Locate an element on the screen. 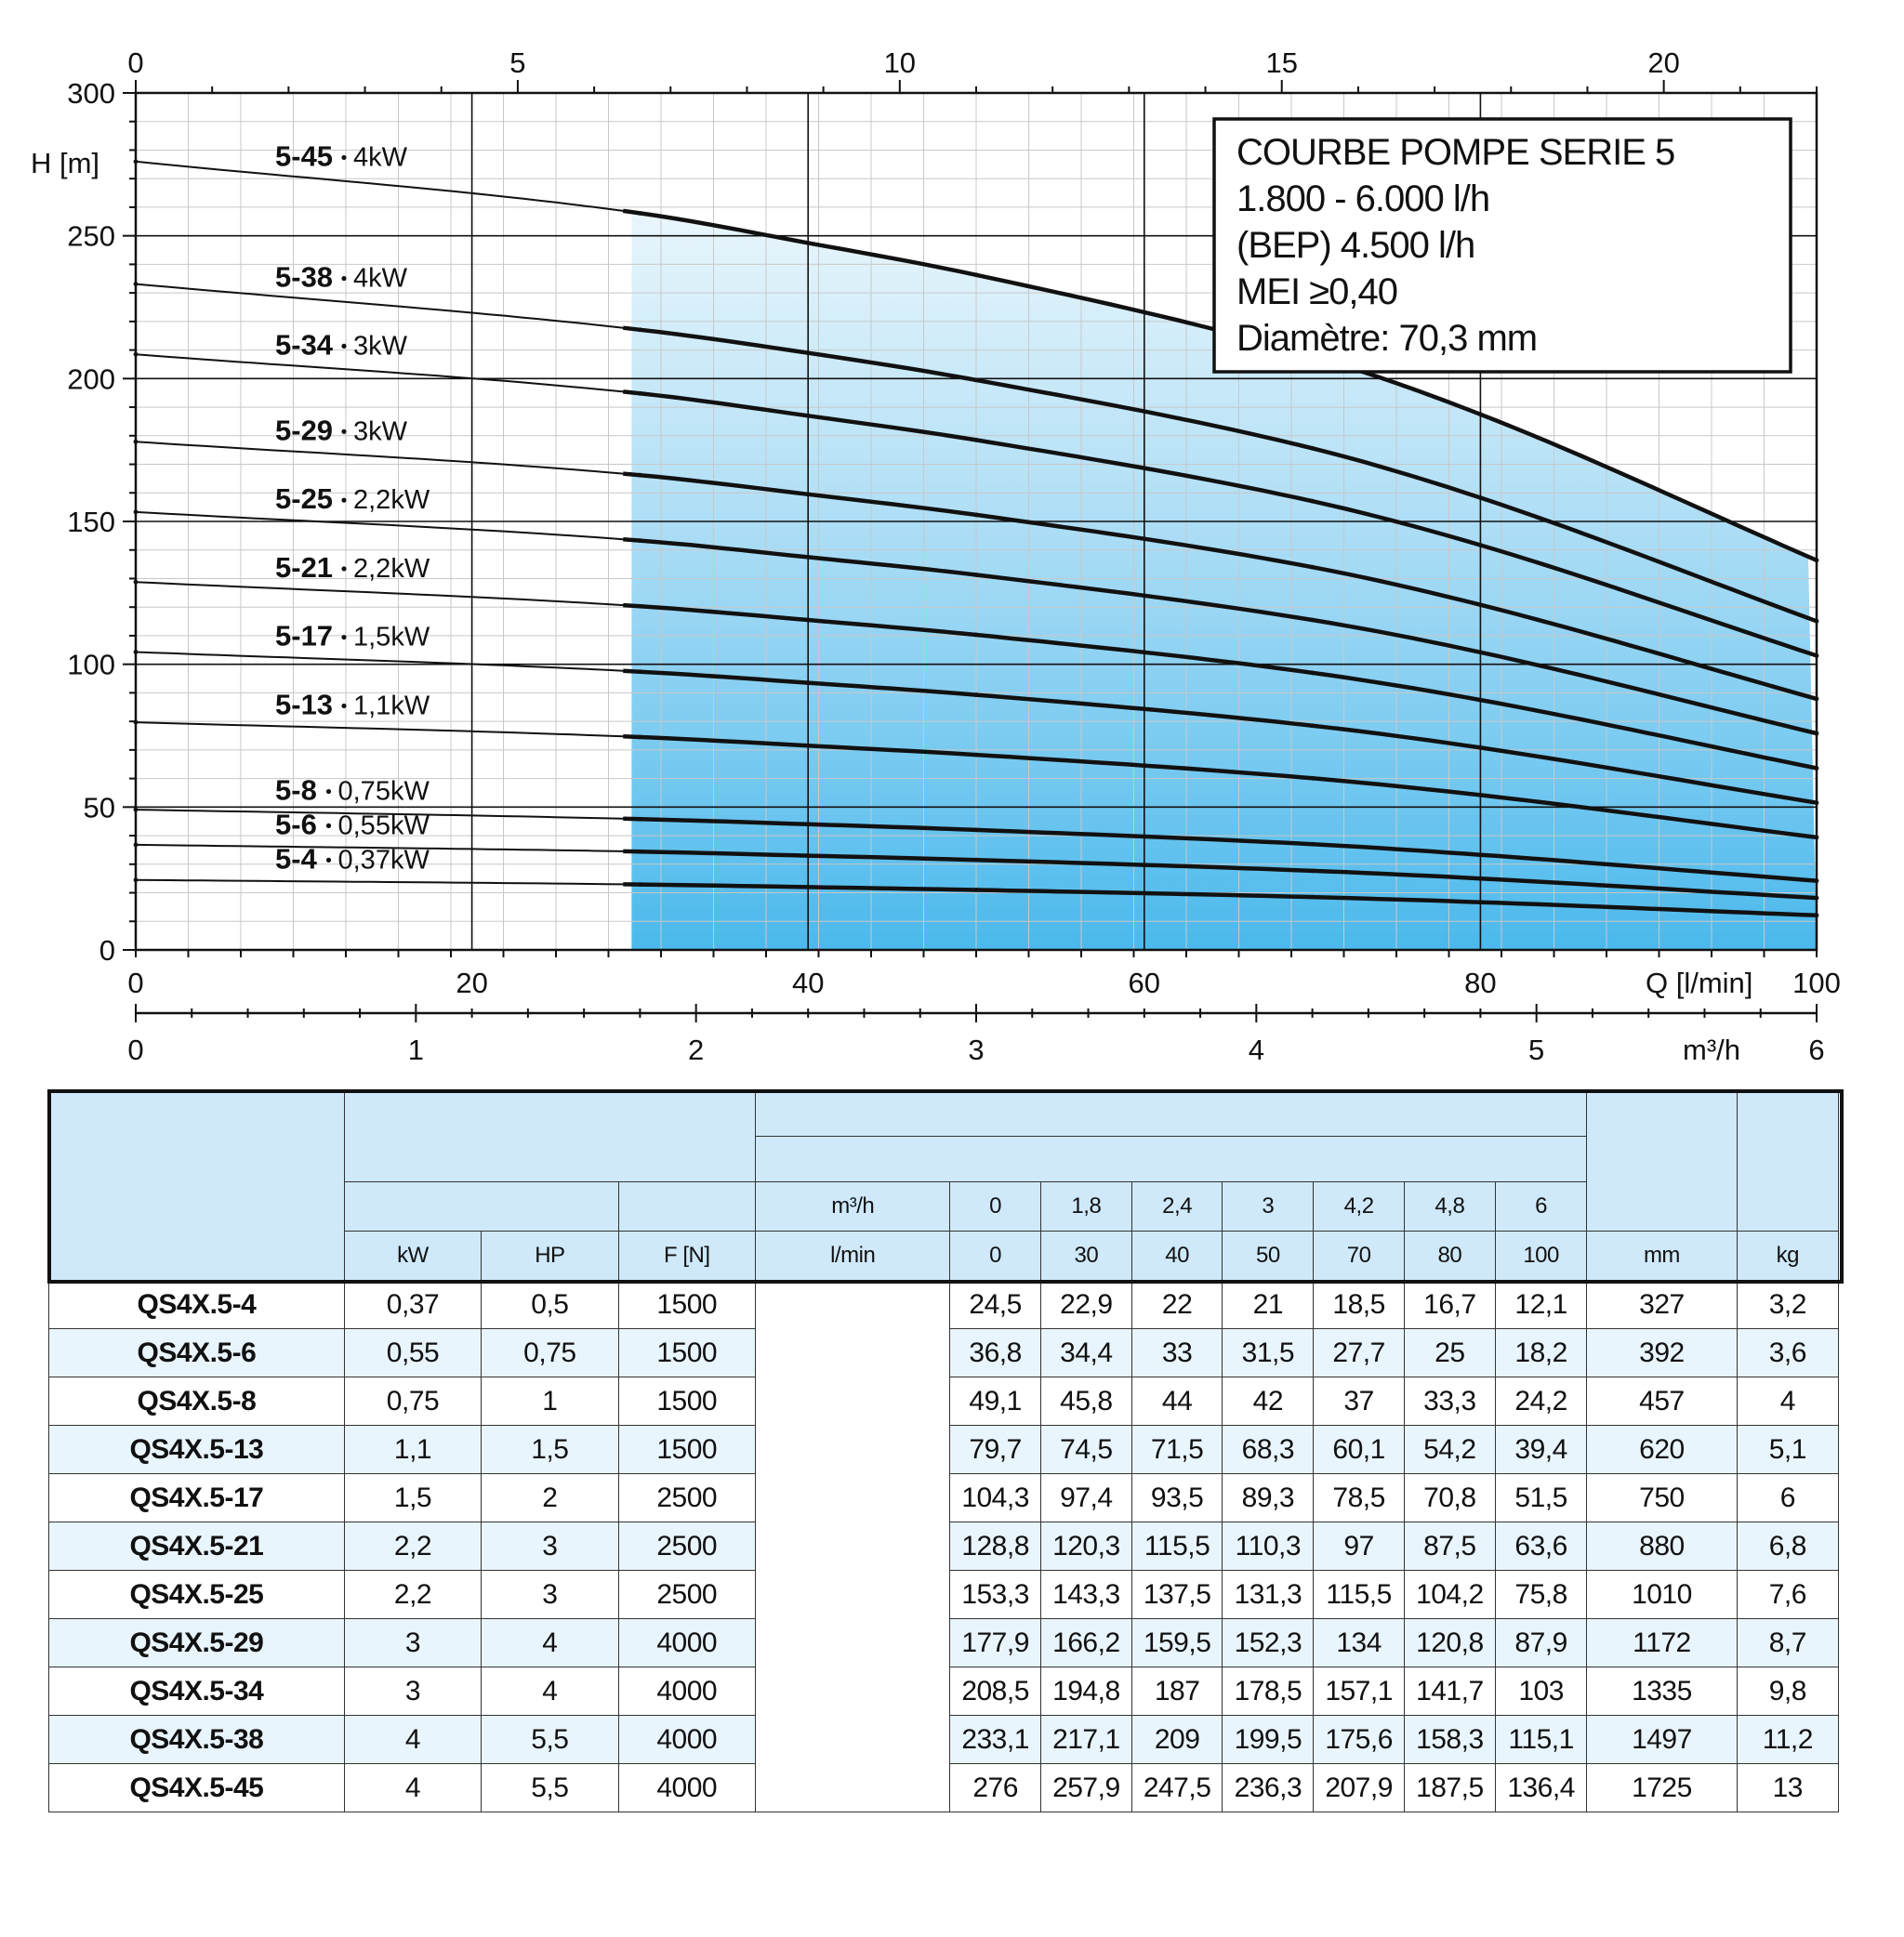  kw-cell: 1,1 is located at coordinates (413, 1449).